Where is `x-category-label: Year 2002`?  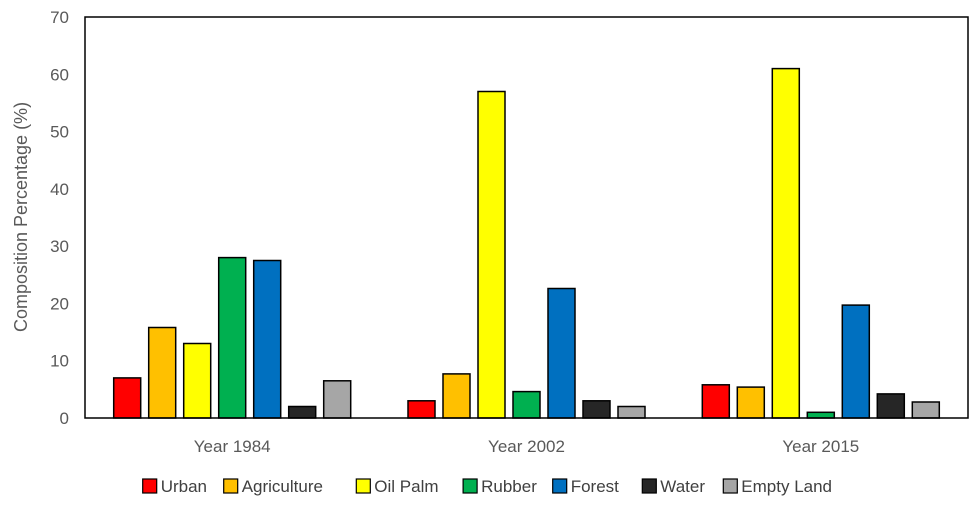
x-category-label: Year 2002 is located at coordinates (526, 446).